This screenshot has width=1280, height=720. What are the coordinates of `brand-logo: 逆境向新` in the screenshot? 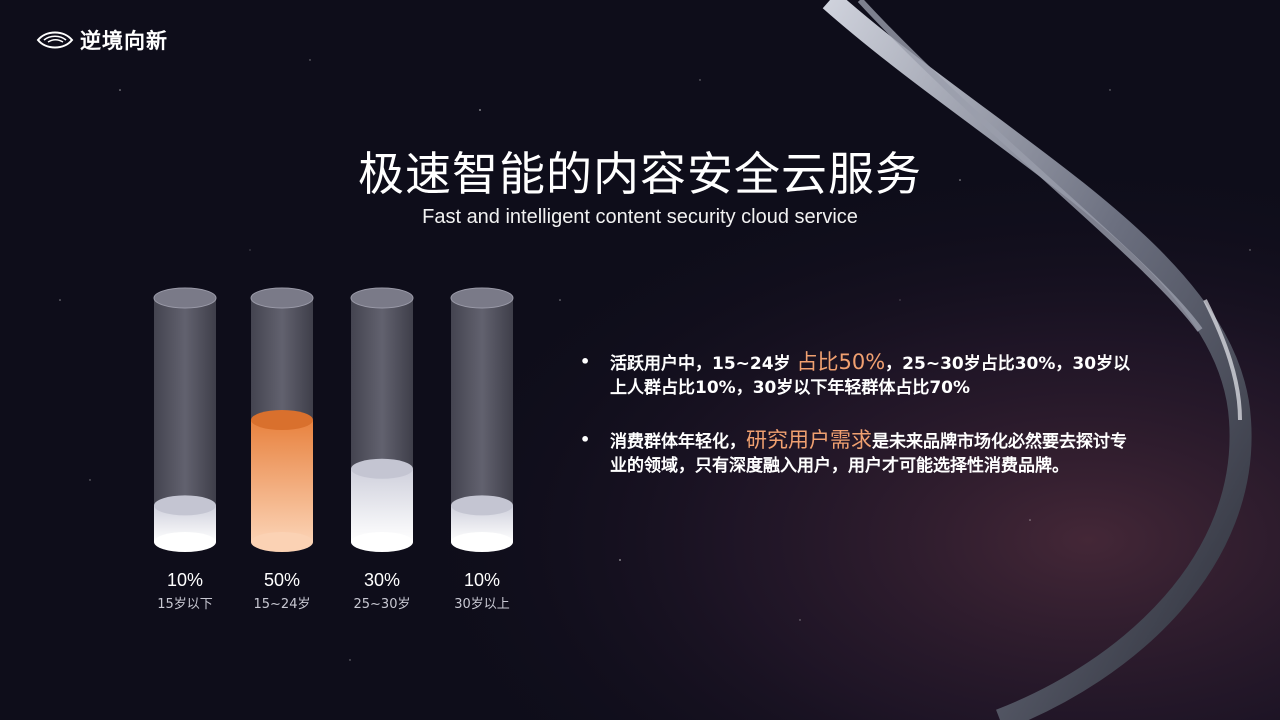 It's located at (102, 40).